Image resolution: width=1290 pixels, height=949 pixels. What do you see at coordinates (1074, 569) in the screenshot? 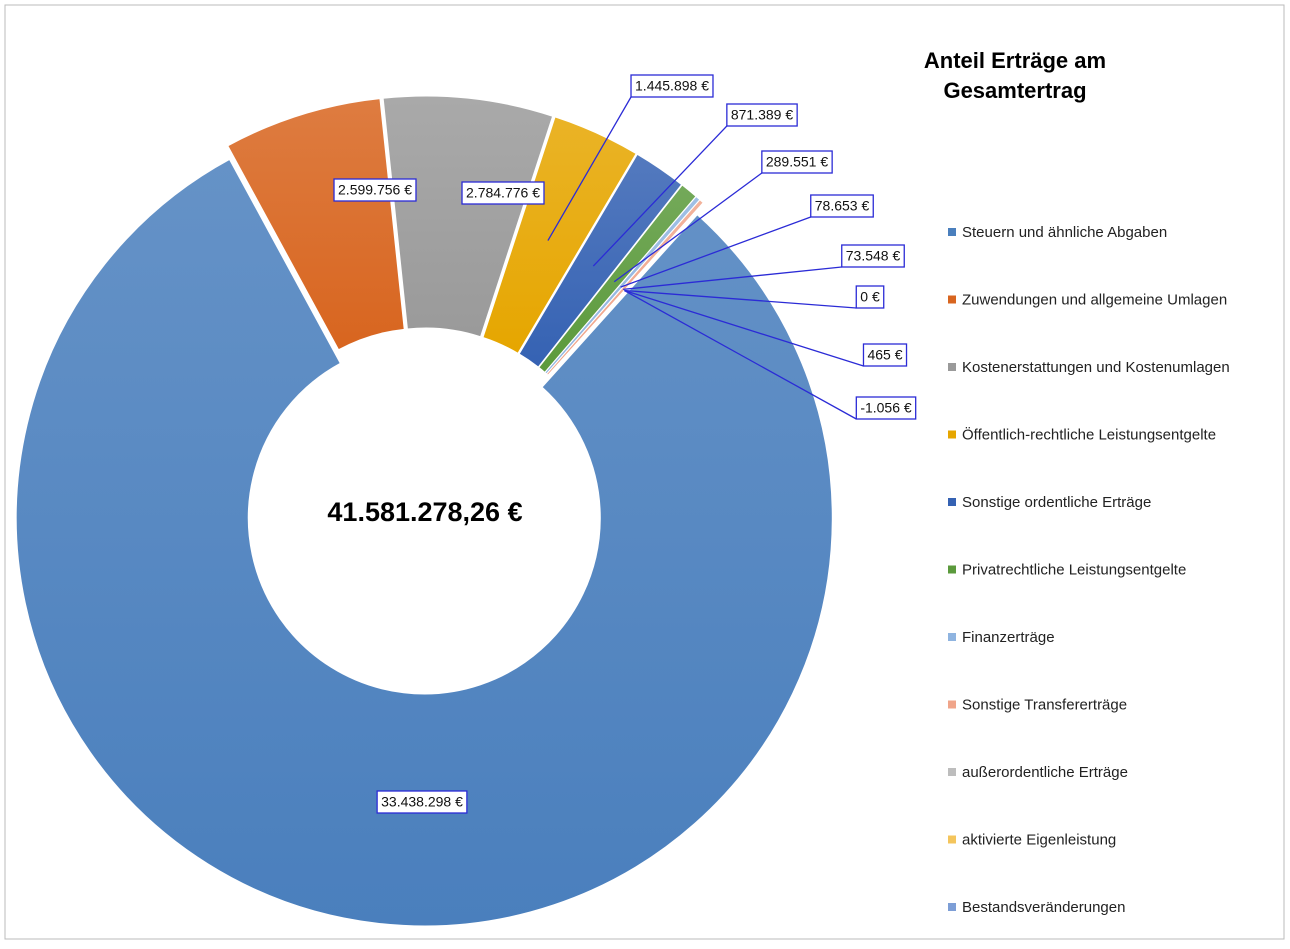
I see `legend-label: Privatrechtliche Leistungsentgelte` at bounding box center [1074, 569].